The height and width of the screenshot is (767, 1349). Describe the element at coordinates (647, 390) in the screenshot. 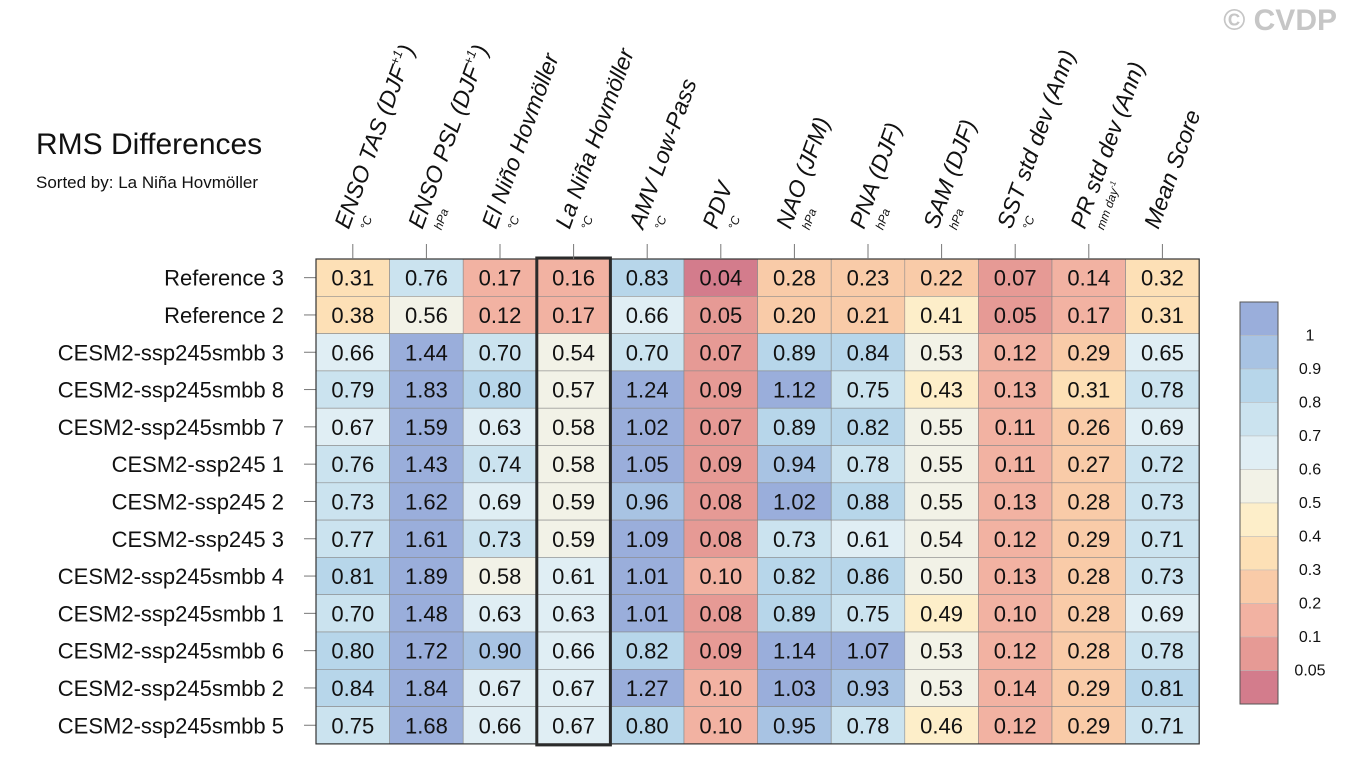

I see `cell-value-label: 1.24` at that location.